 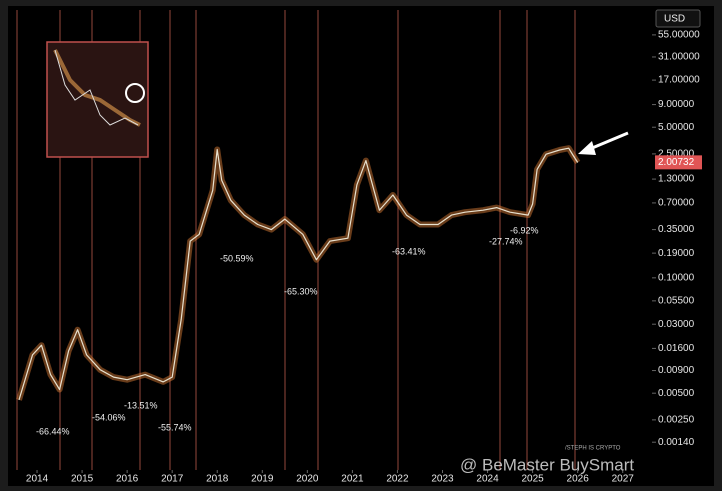 I want to click on x-tick-label: 2021, so click(x=352, y=479).